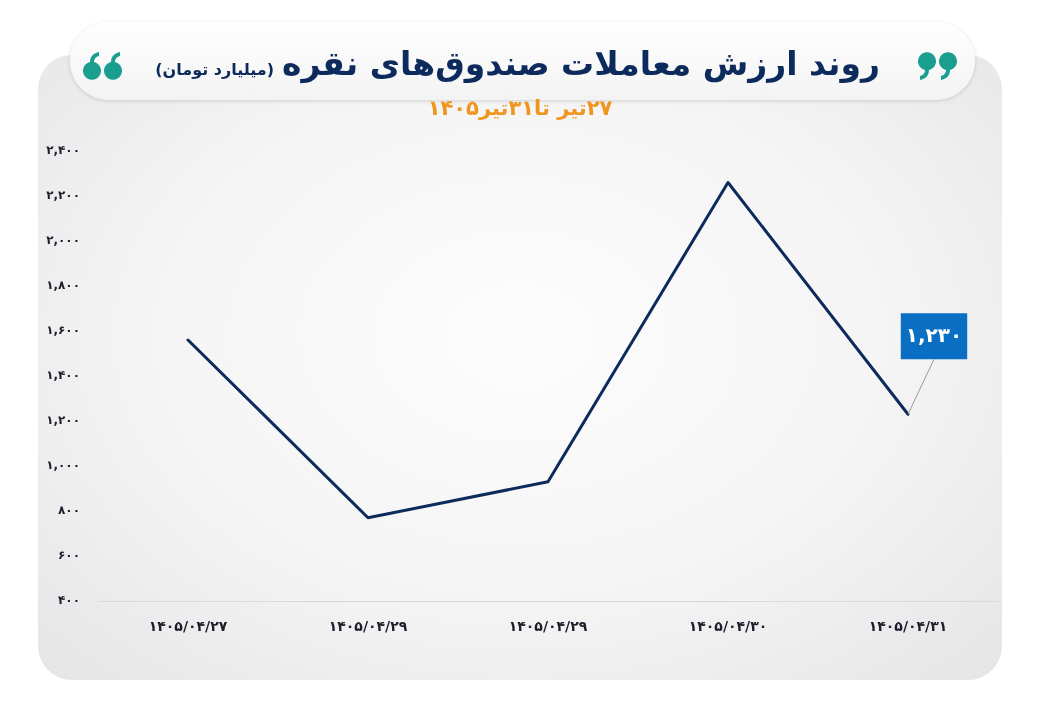 The image size is (1040, 720). I want to click on y-tick-label: ۲,۴۰۰, so click(63, 150).